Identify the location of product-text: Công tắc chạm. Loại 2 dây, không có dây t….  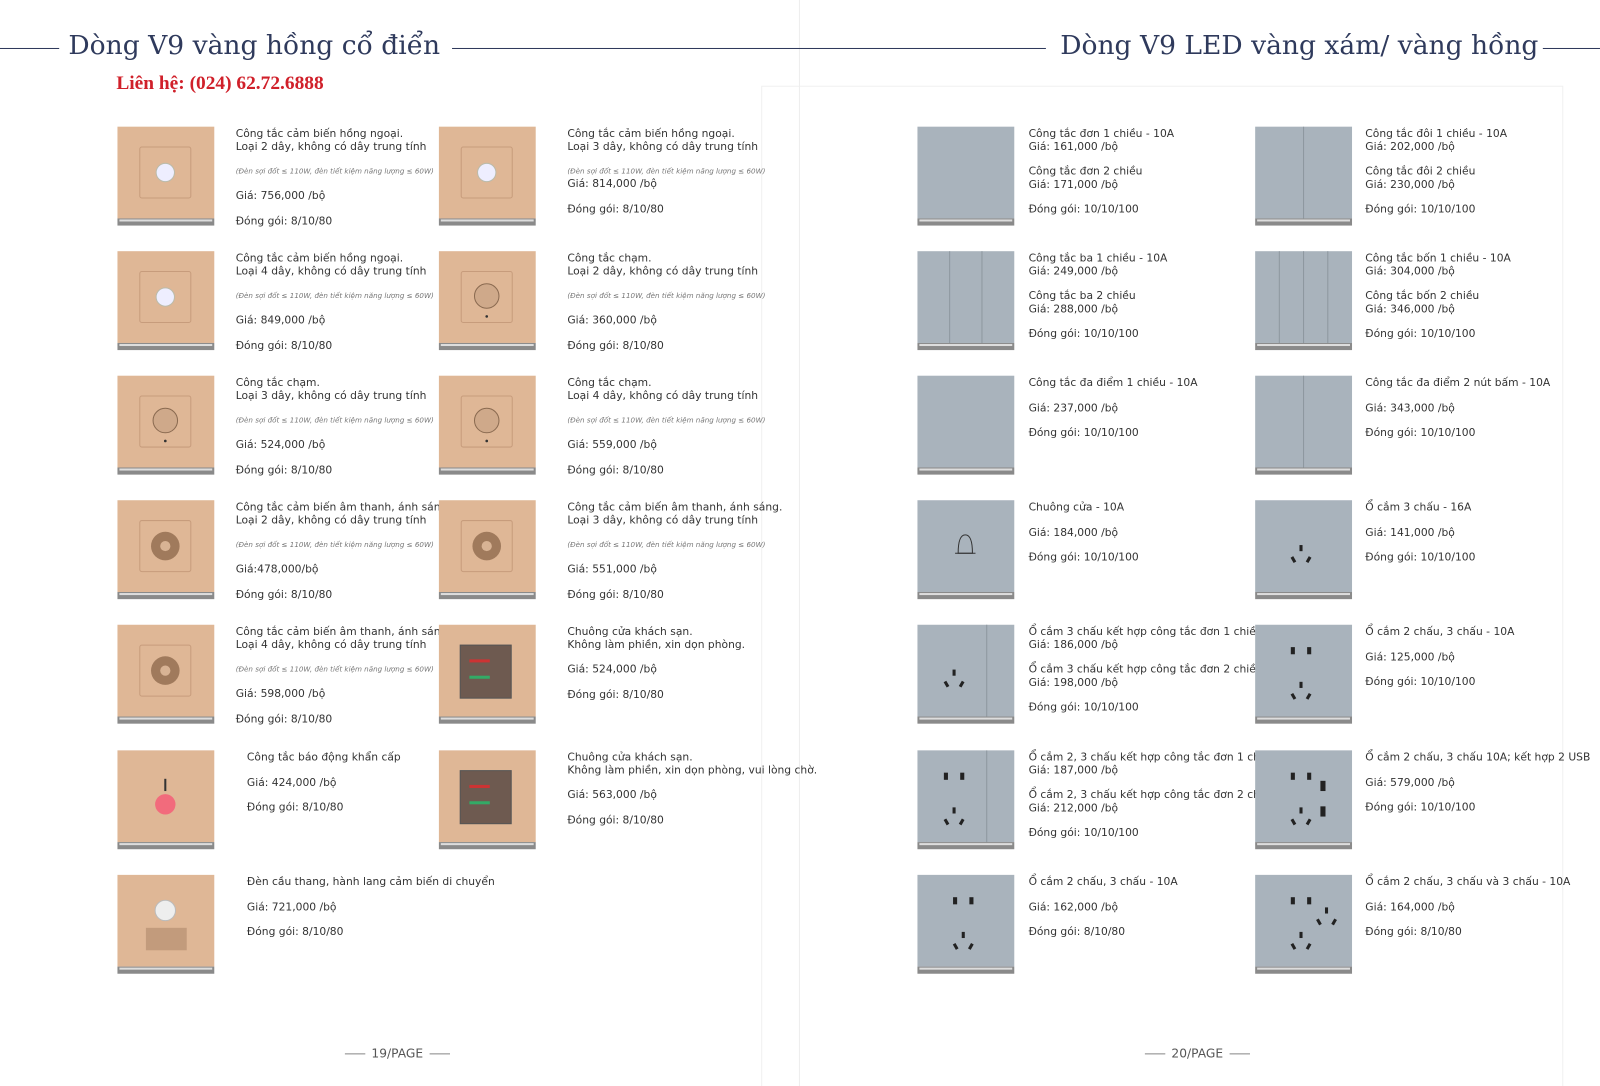
(666, 308).